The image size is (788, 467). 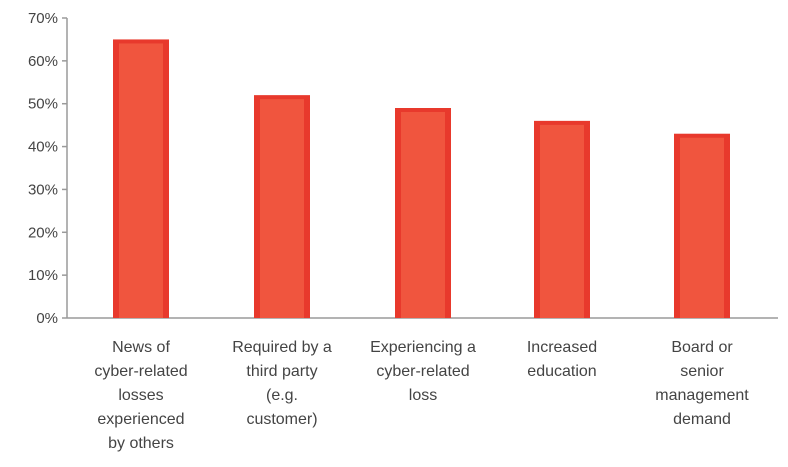 I want to click on y-tick-label: 10%, so click(x=43, y=275).